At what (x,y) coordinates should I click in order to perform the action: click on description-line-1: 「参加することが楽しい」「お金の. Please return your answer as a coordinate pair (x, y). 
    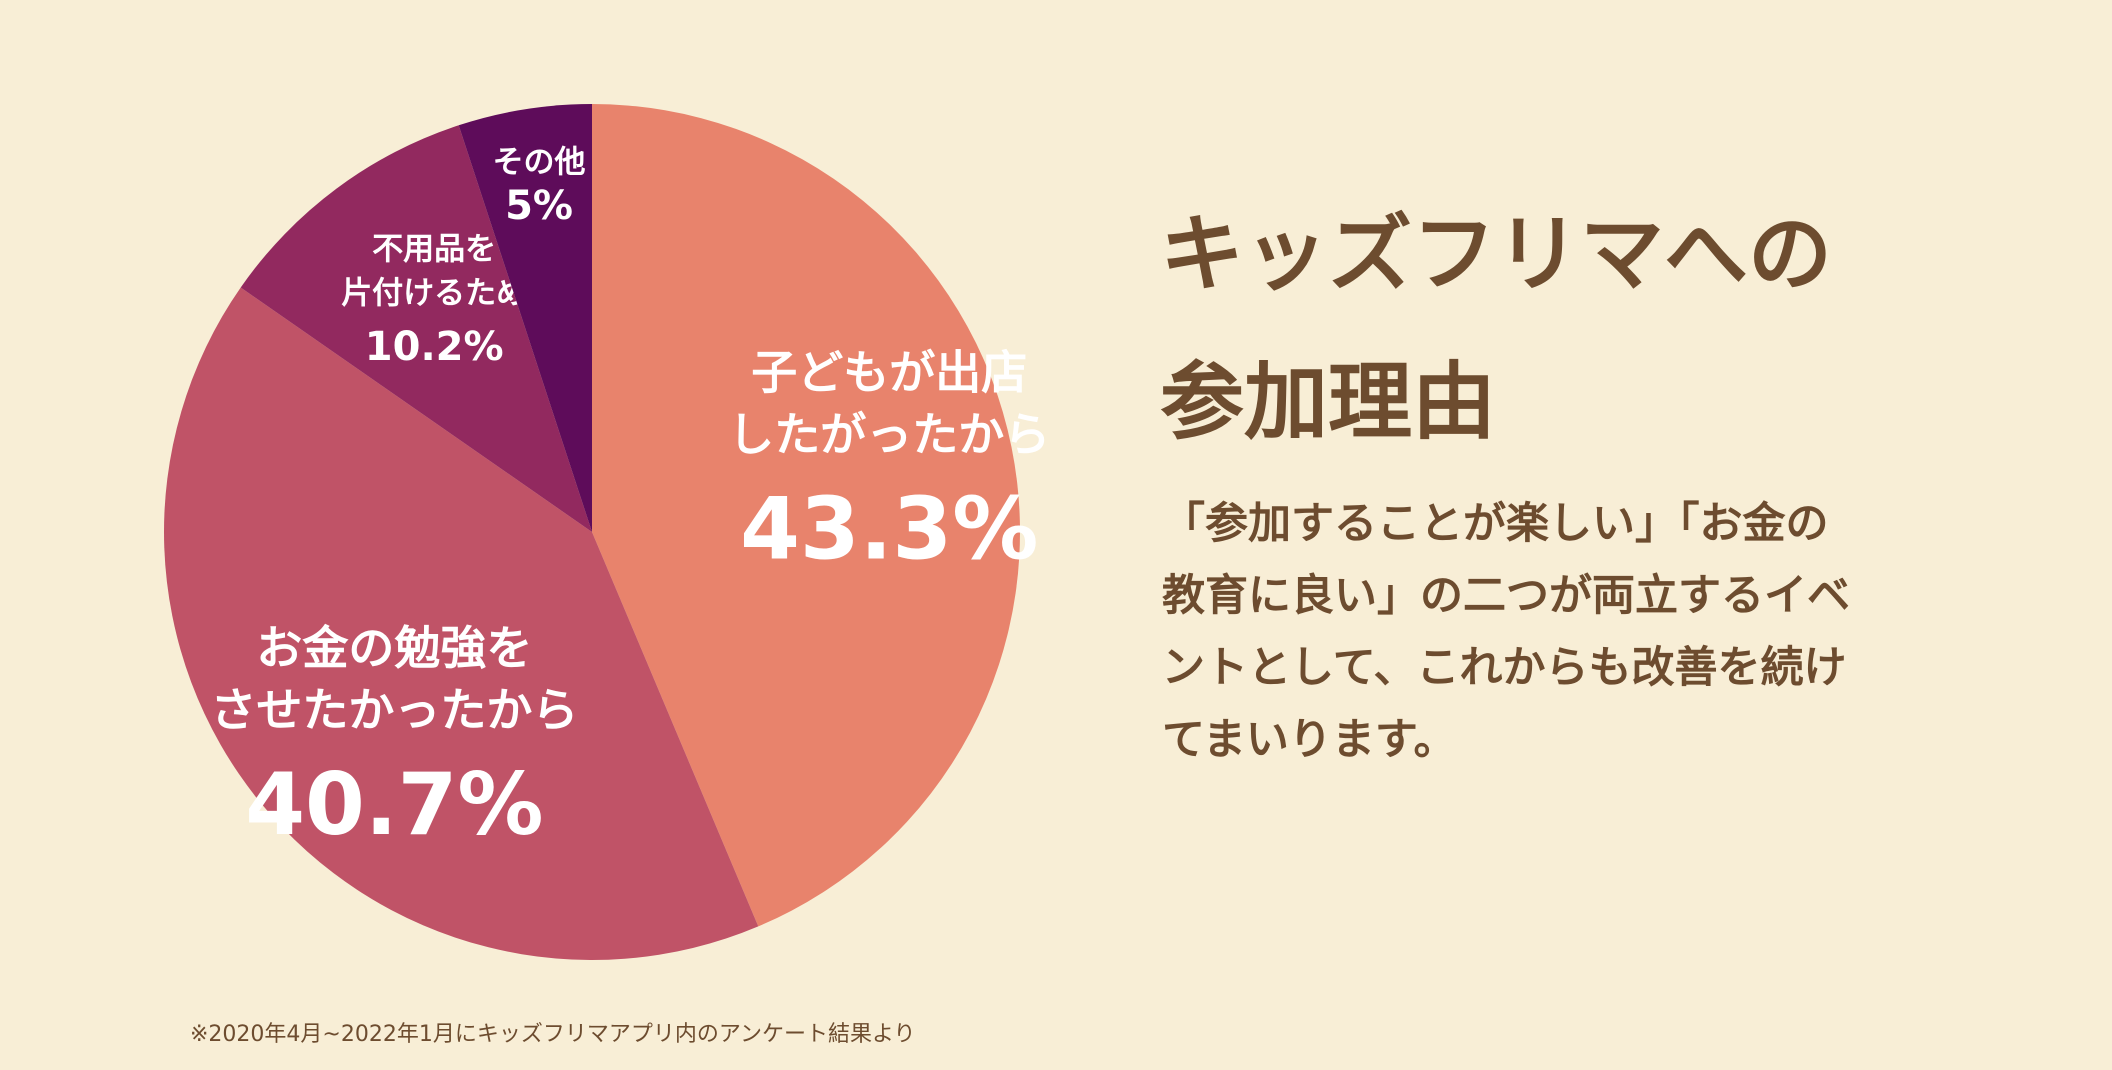
    Looking at the image, I should click on (1495, 524).